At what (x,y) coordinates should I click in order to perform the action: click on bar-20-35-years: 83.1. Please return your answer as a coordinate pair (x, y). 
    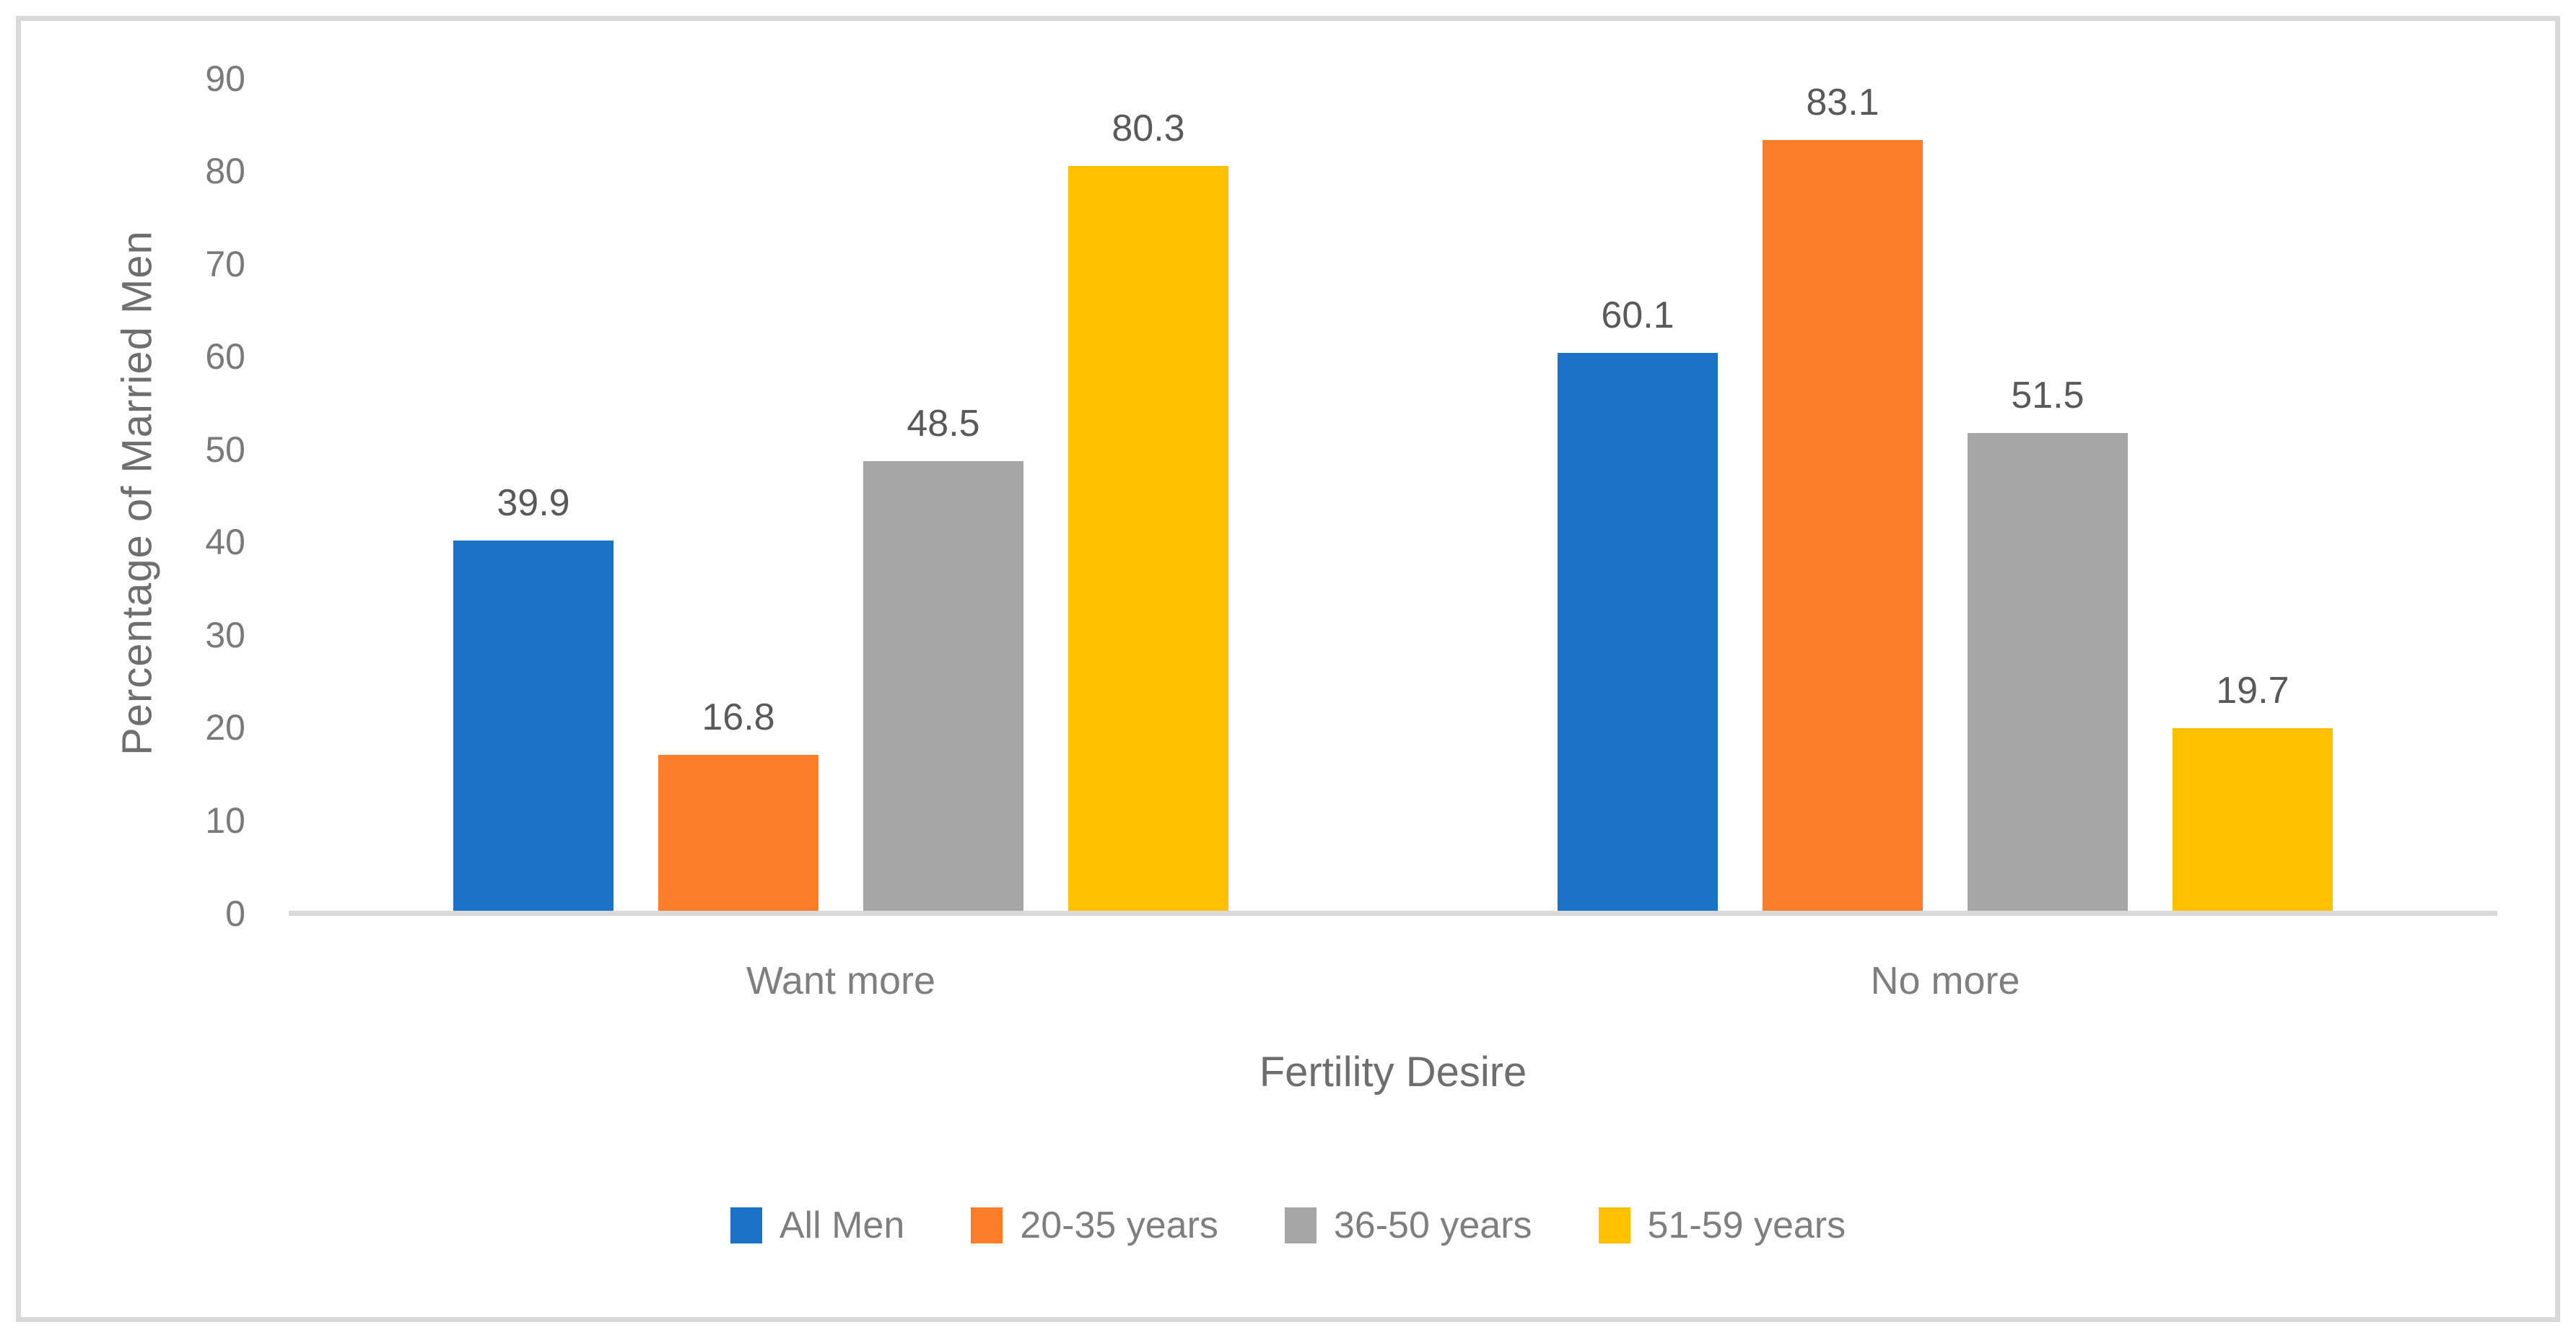
    Looking at the image, I should click on (1843, 496).